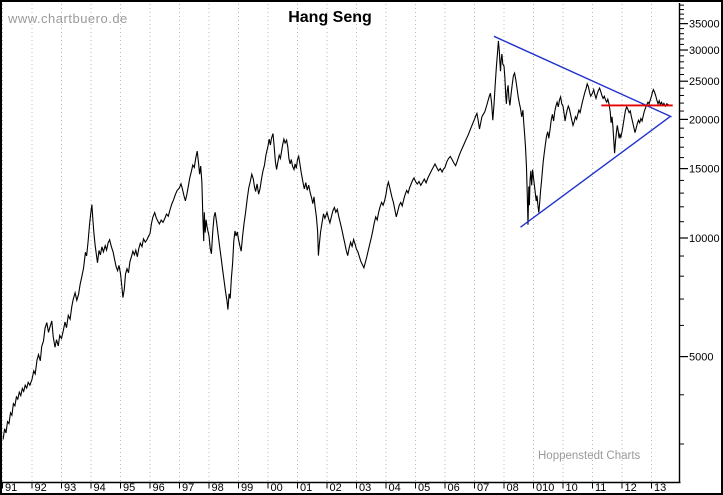 Image resolution: width=723 pixels, height=495 pixels. I want to click on x-tick-label-1995: 95, so click(129, 488).